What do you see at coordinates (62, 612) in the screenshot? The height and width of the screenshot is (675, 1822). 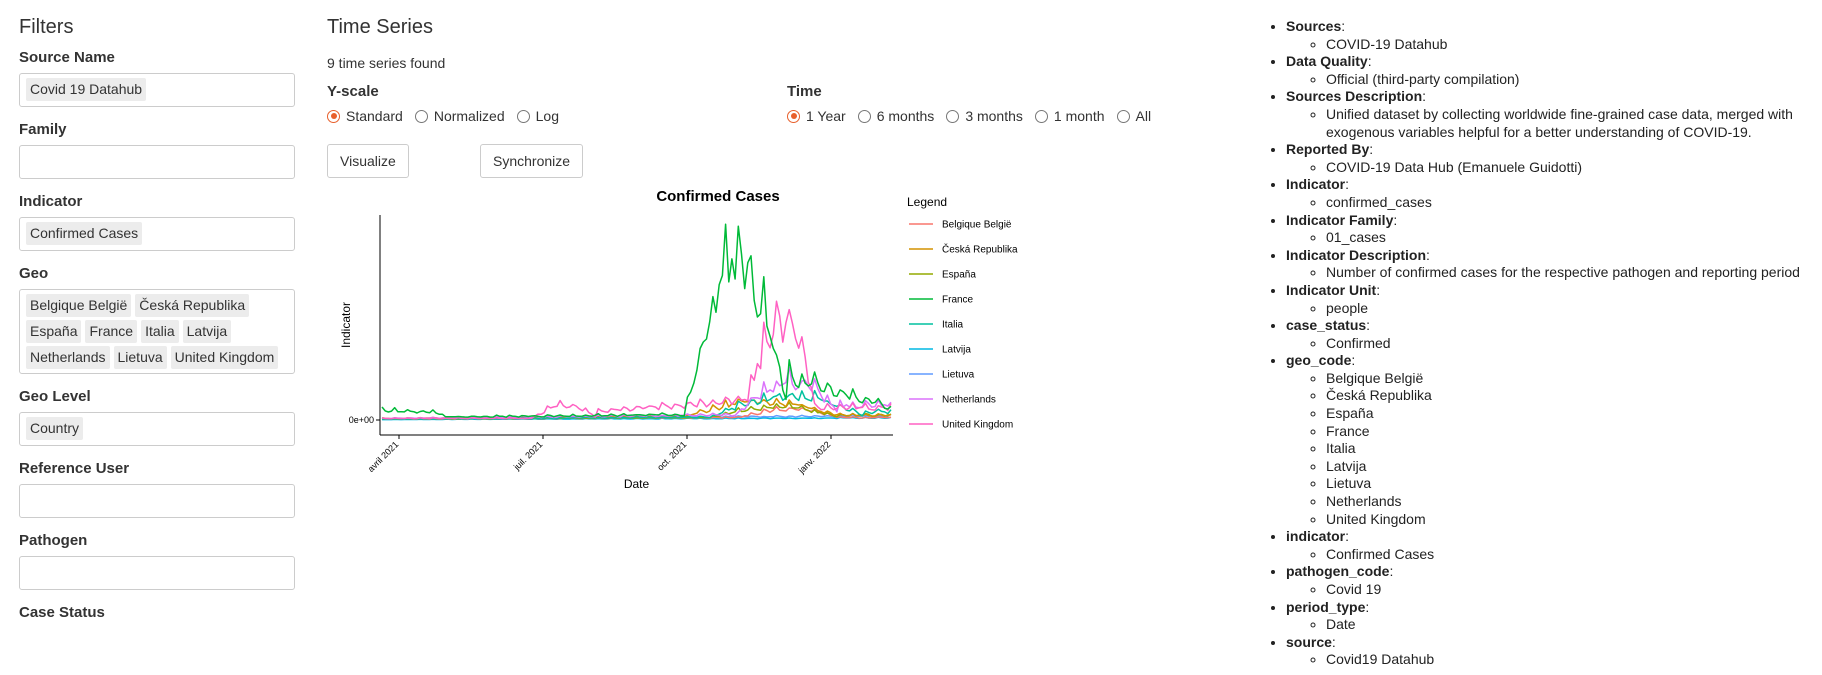 I see `case-status-label: Case Status` at bounding box center [62, 612].